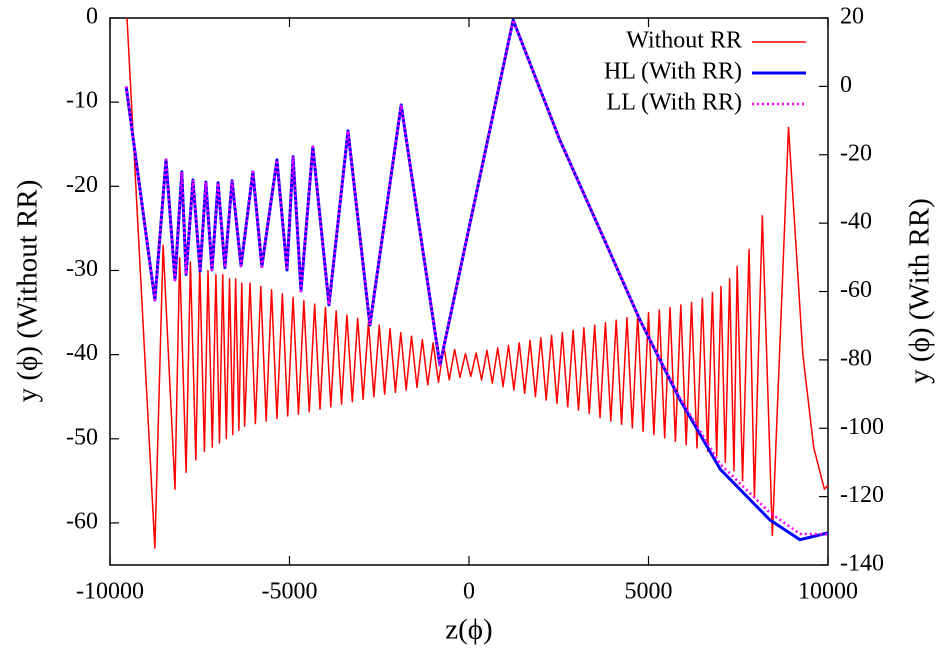 This screenshot has width=944, height=657. What do you see at coordinates (862, 564) in the screenshot?
I see `y2-tick-label: -140` at bounding box center [862, 564].